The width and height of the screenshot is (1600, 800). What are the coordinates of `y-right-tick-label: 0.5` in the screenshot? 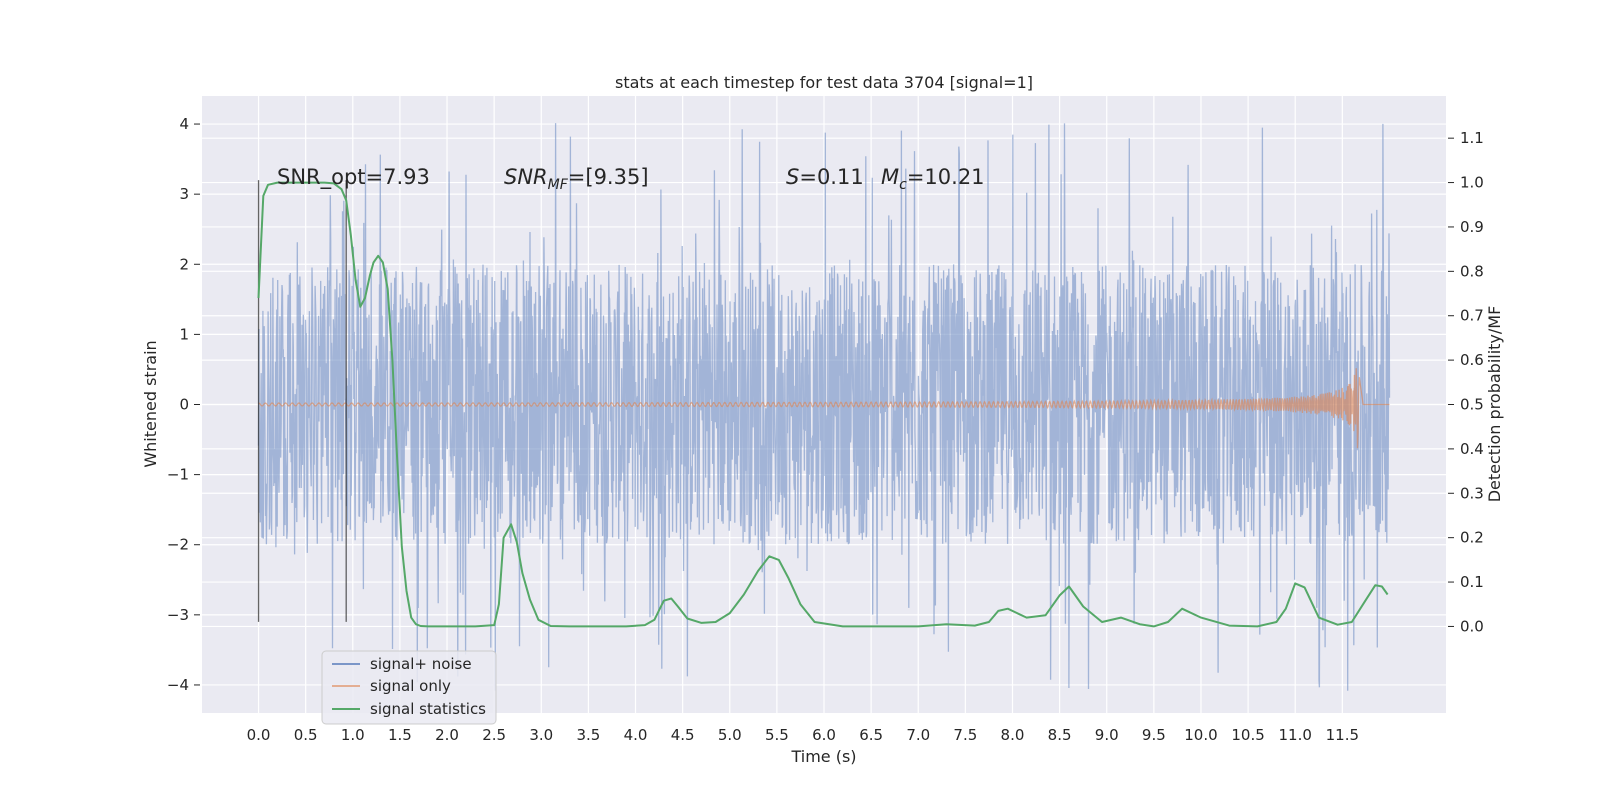 It's located at (1472, 405).